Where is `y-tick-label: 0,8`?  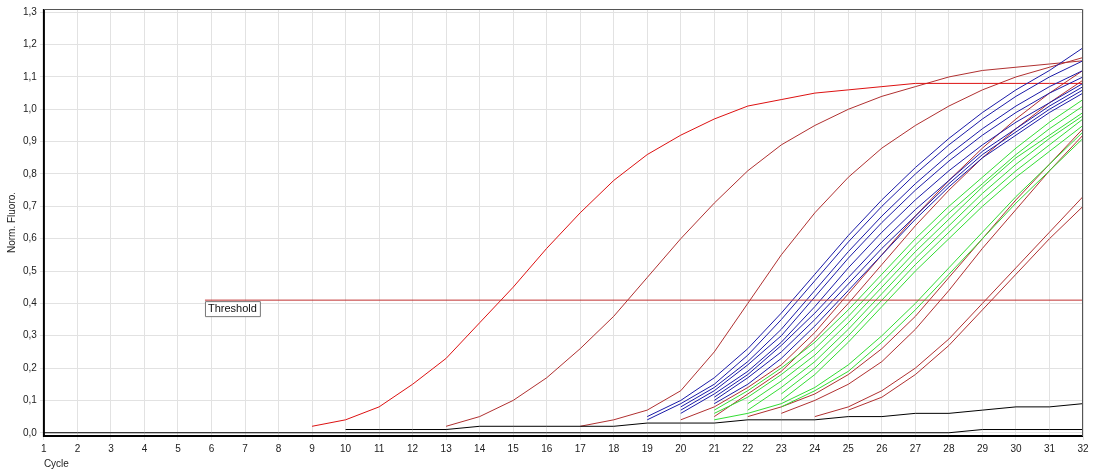 y-tick-label: 0,8 is located at coordinates (30, 173).